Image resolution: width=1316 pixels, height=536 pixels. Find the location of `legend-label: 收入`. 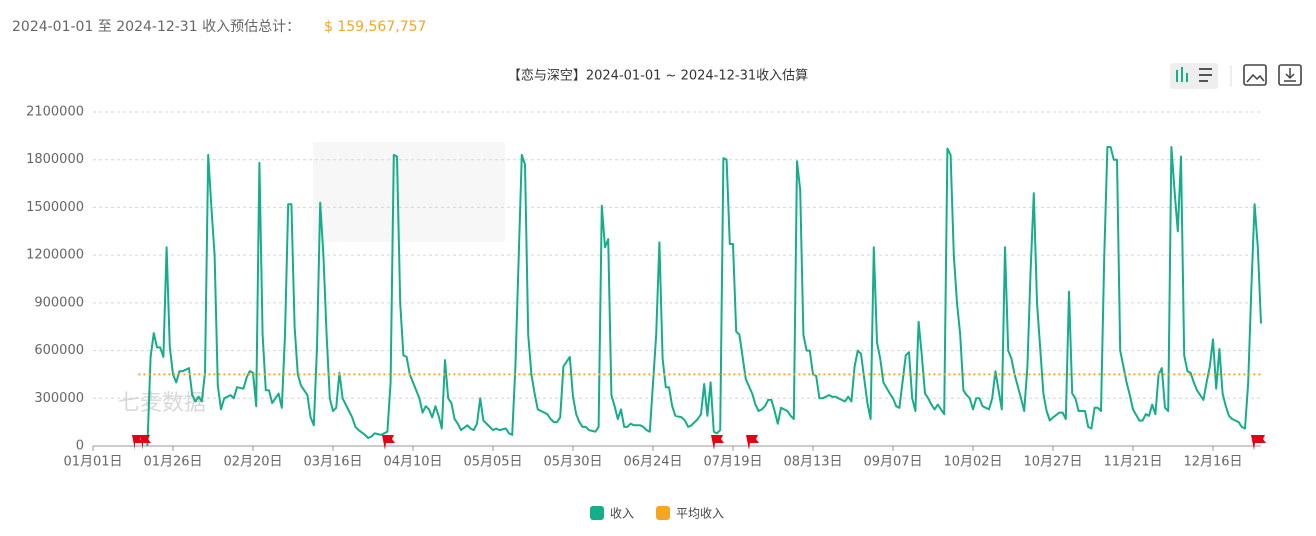

legend-label: 收入 is located at coordinates (622, 514).